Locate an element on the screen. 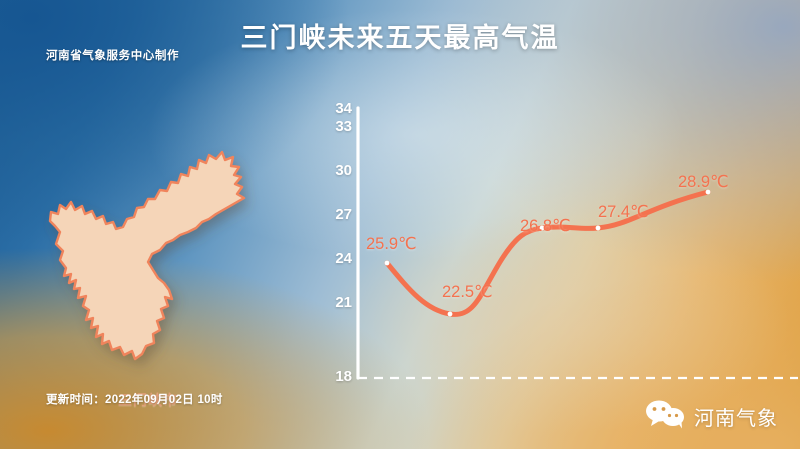 Image resolution: width=800 pixels, height=449 pixels. data-label-day-3: 26.8℃ is located at coordinates (545, 226).